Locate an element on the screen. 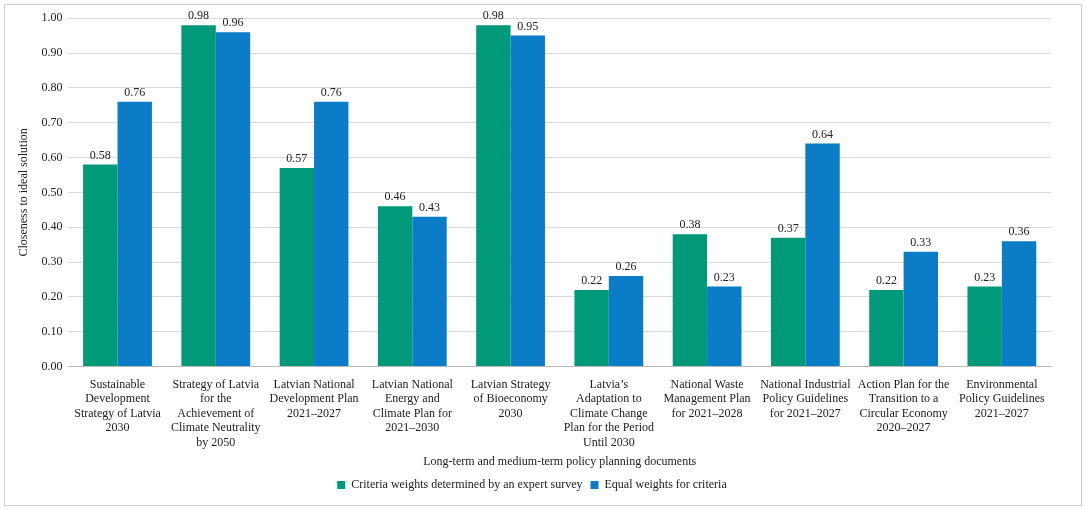  data-label: 0.58 is located at coordinates (100, 154).